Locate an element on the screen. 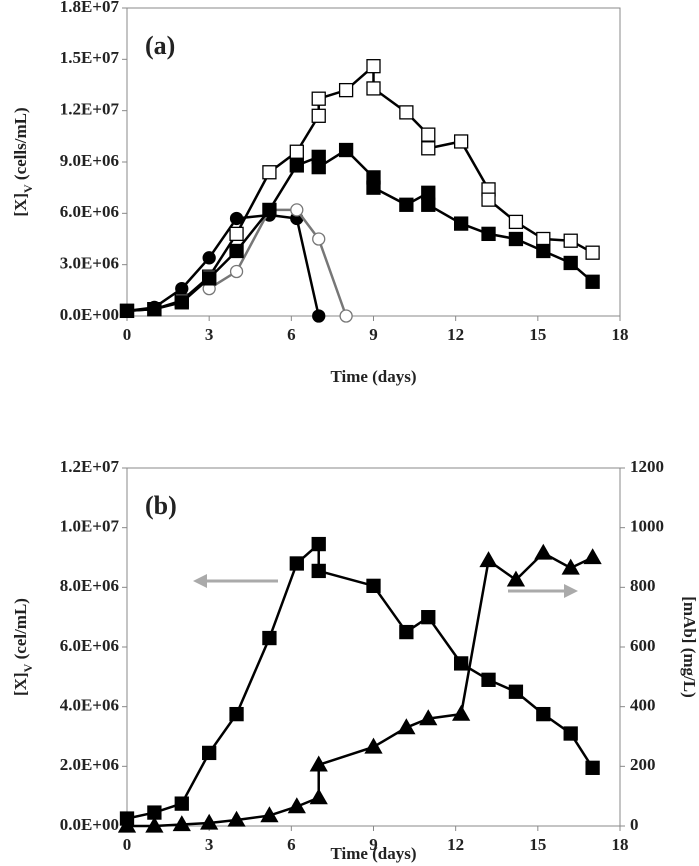 The image size is (699, 866). y-axis-label: [X]V (cells/mL) is located at coordinates (23, 161).